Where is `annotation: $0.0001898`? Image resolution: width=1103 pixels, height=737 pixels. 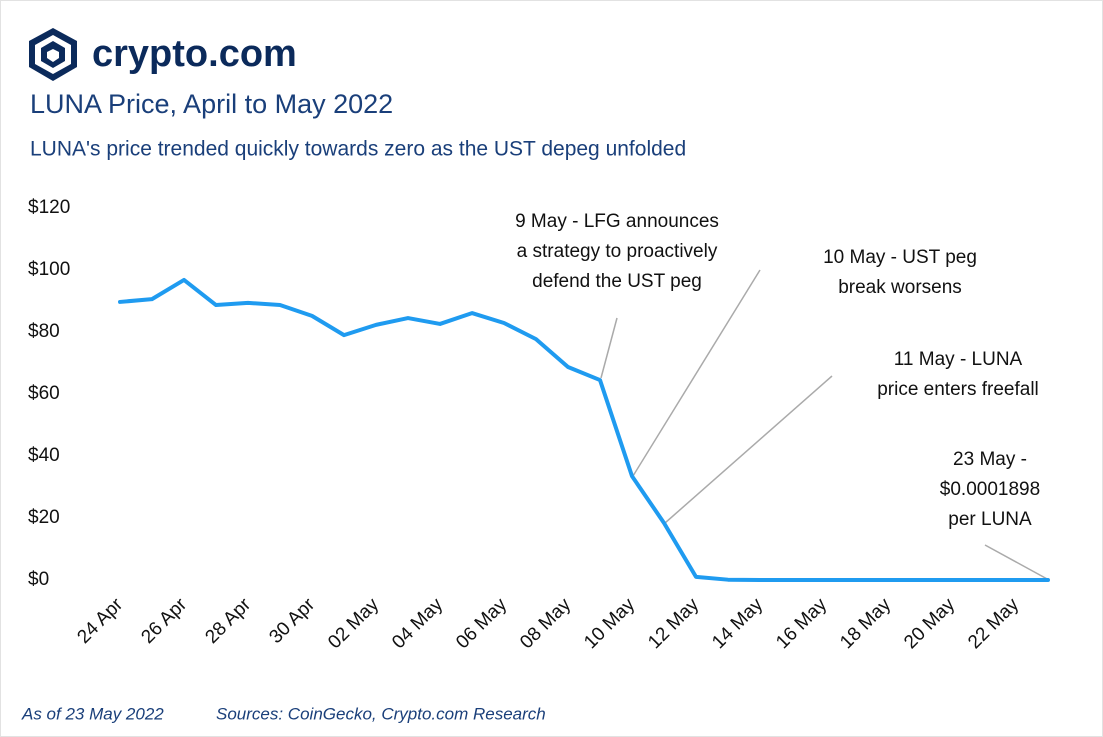 annotation: $0.0001898 is located at coordinates (990, 489).